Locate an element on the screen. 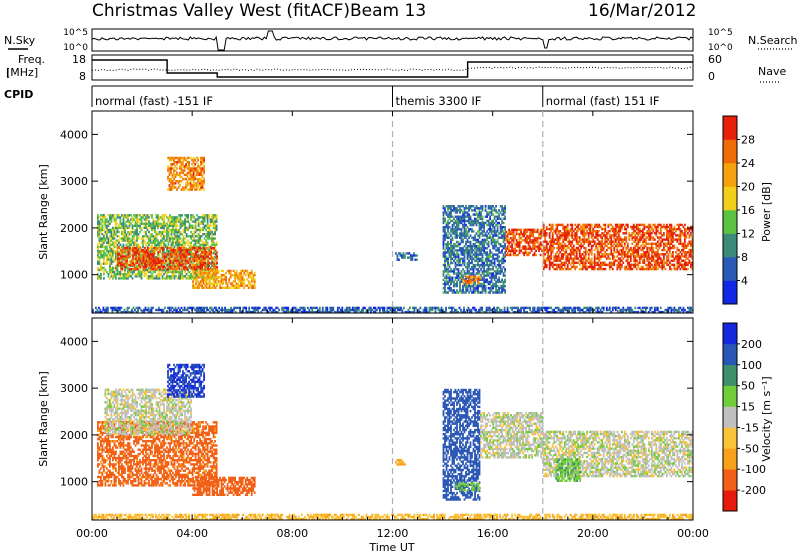  cpid-label: CPID is located at coordinates (18, 94).